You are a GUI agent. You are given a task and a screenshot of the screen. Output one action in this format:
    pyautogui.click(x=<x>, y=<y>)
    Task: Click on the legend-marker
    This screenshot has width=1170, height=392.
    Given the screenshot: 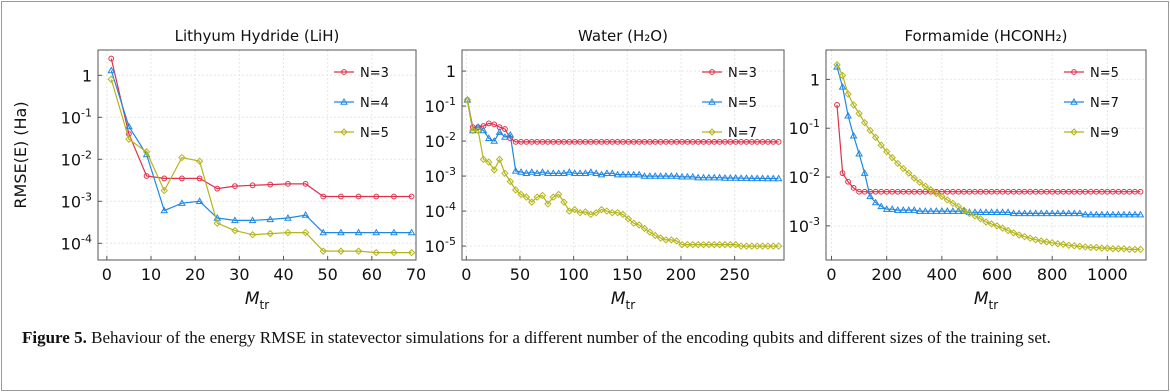 What is the action you would take?
    pyautogui.click(x=344, y=132)
    